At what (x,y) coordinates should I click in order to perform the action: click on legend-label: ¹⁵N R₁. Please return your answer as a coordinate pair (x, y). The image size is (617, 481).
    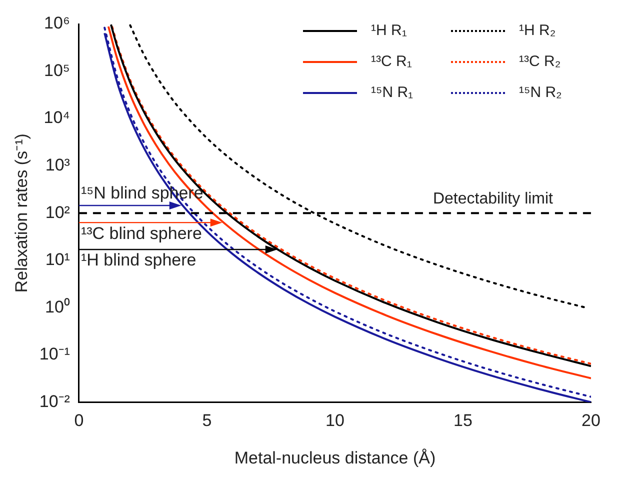
    Looking at the image, I should click on (392, 92).